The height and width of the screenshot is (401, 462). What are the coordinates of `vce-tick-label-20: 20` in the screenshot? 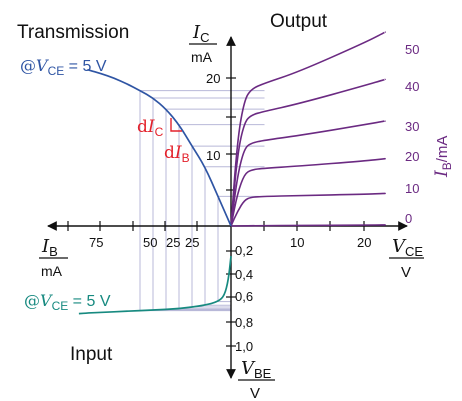 It's located at (364, 242).